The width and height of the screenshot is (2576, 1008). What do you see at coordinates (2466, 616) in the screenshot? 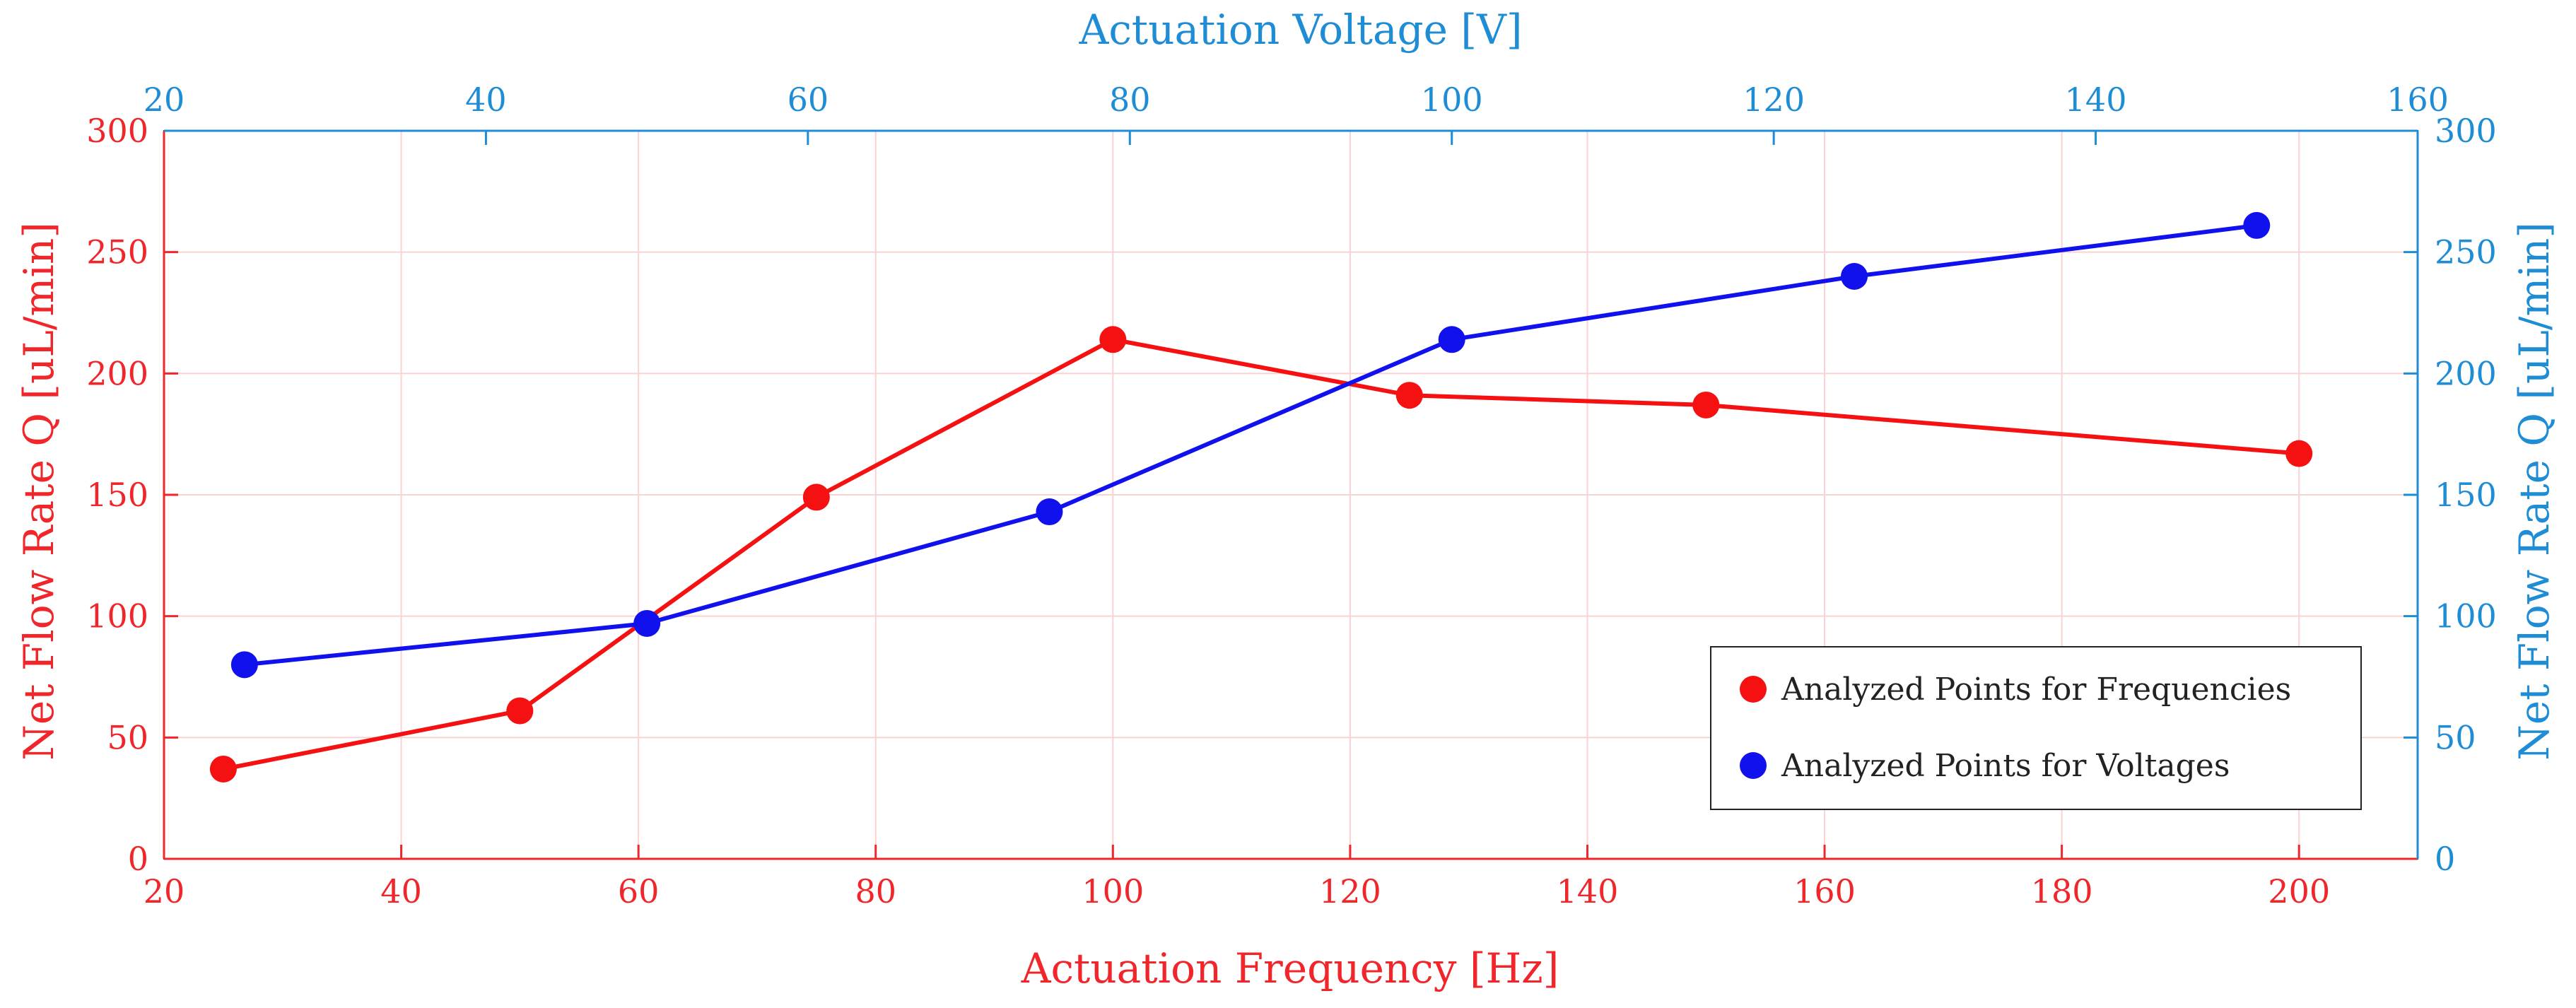
I see `y2-tick-label: 100` at bounding box center [2466, 616].